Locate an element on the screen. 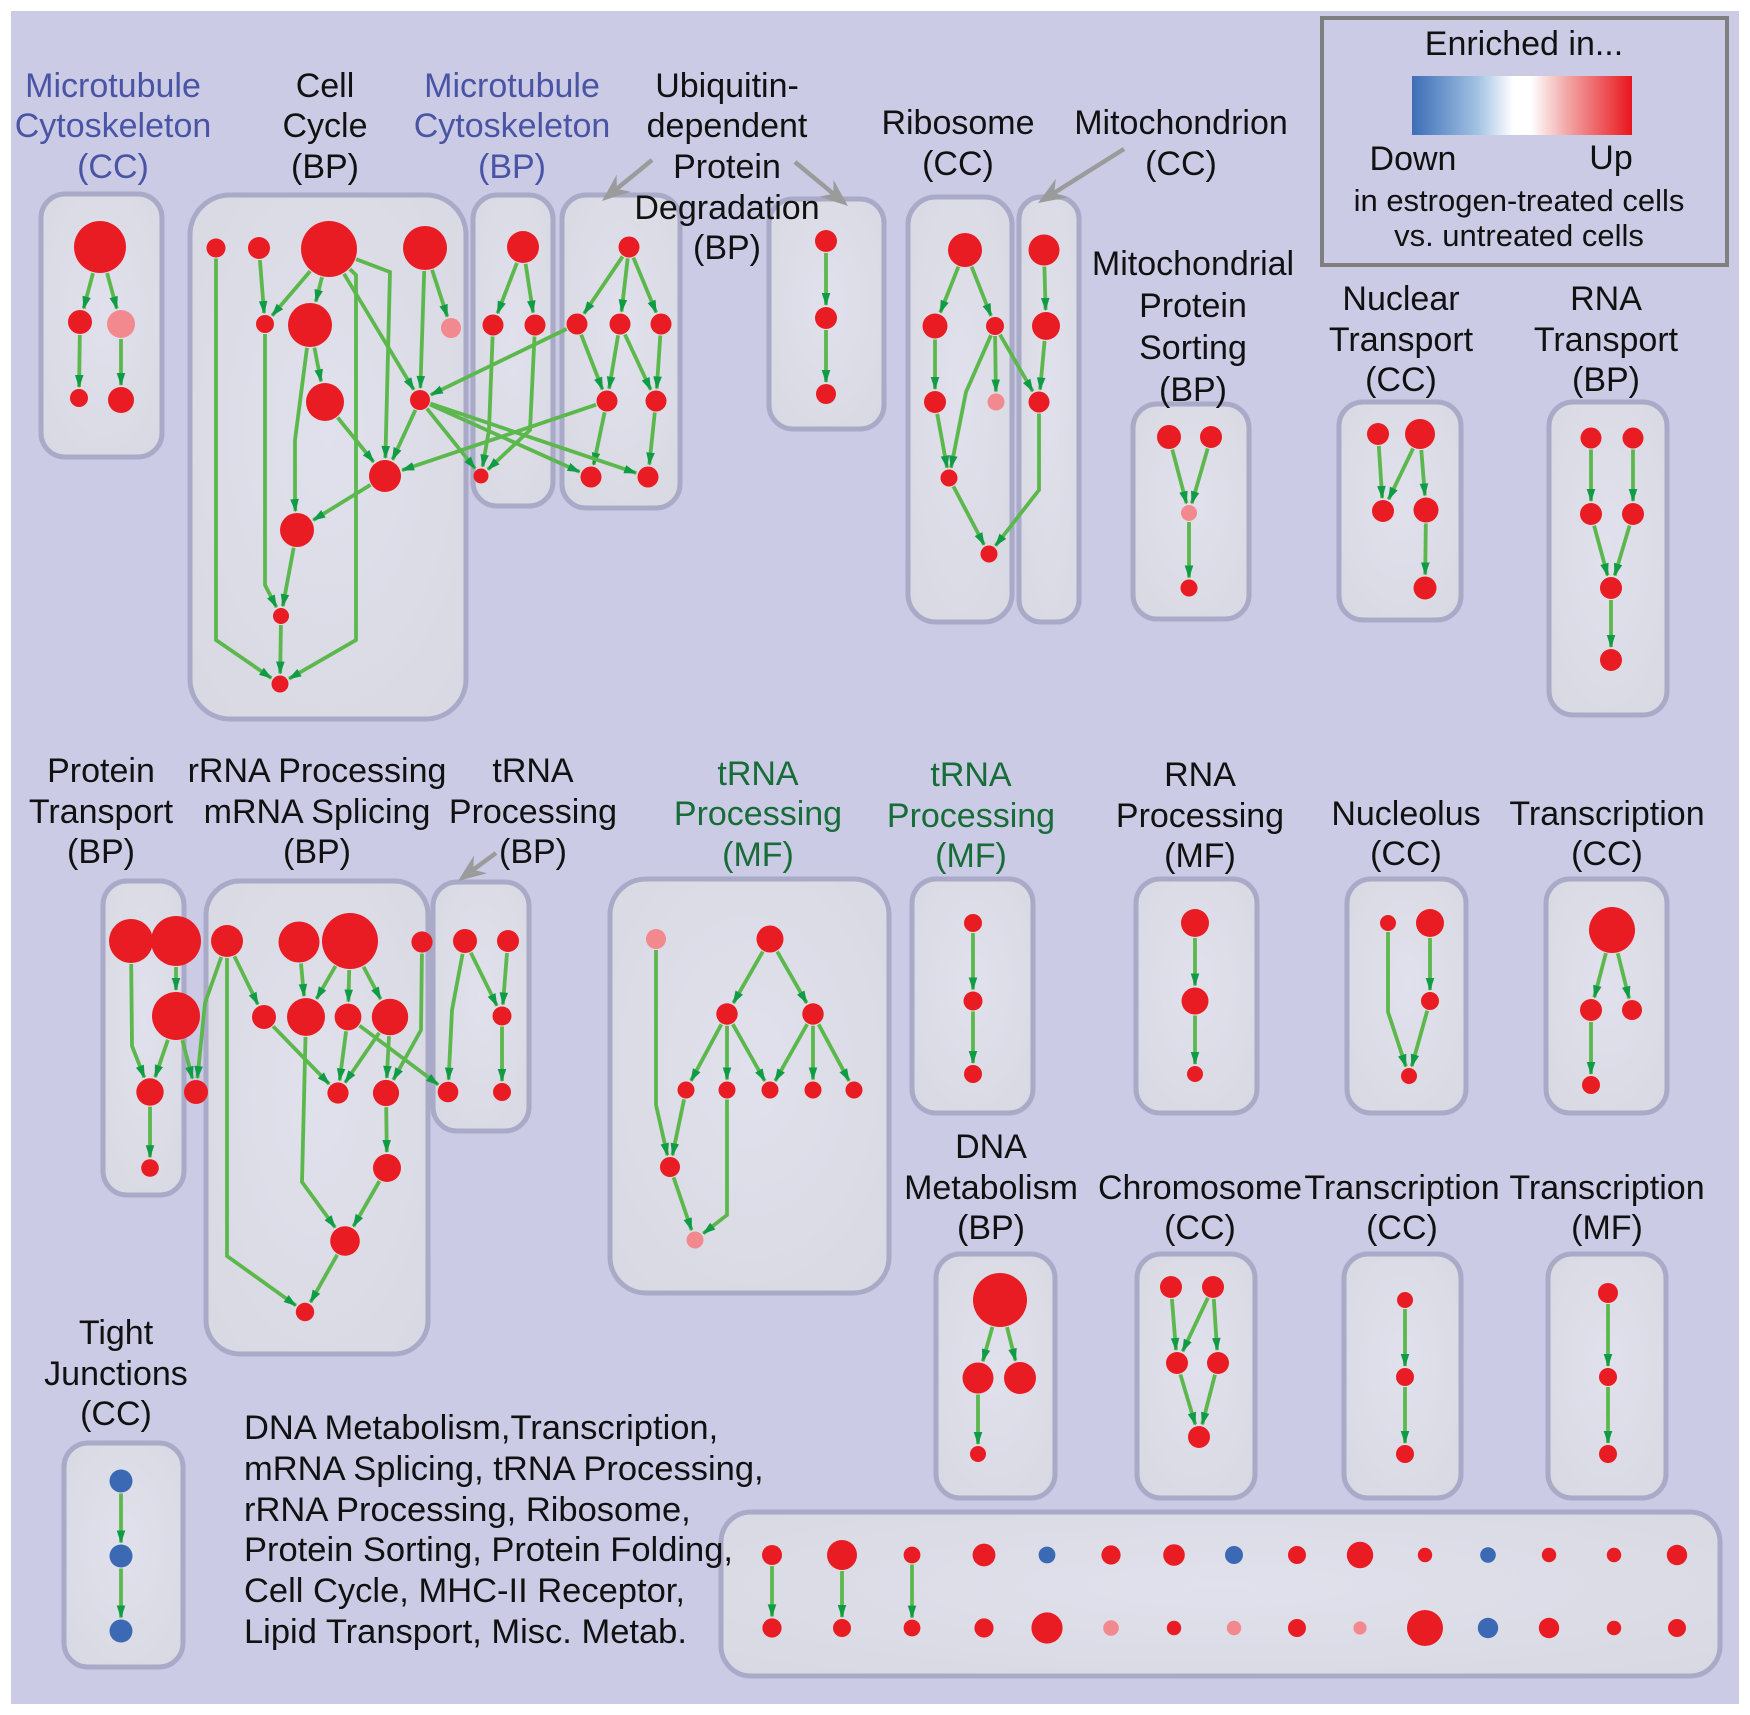 The image size is (1750, 1715). svg-text: Sorting is located at coordinates (1193, 348).